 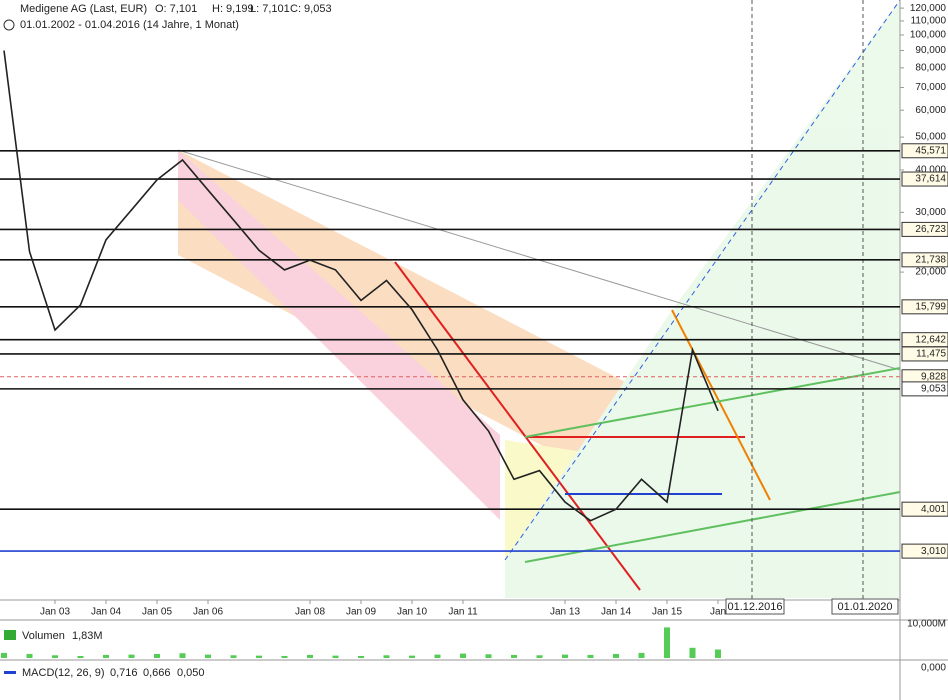 I want to click on x-tick-label: Jan 04, so click(x=106, y=612).